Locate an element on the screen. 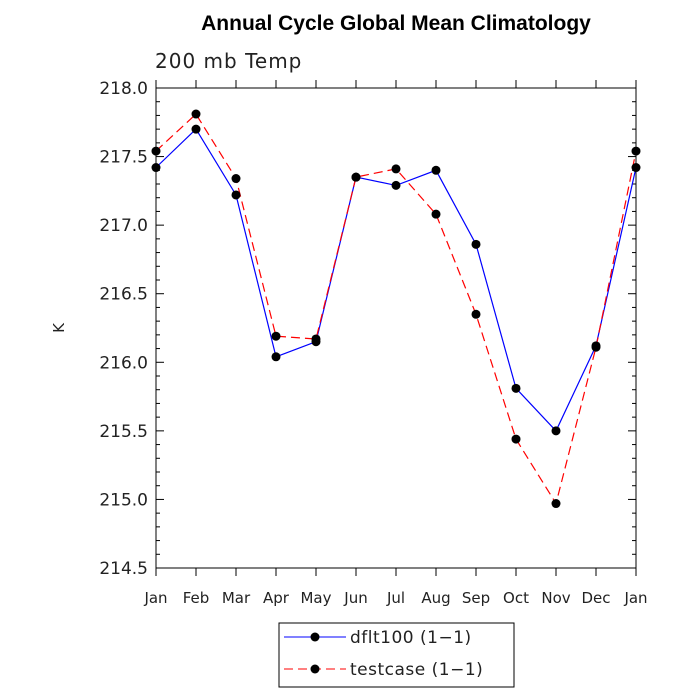  chart-subtitle: 200 mb Temp is located at coordinates (228, 61).